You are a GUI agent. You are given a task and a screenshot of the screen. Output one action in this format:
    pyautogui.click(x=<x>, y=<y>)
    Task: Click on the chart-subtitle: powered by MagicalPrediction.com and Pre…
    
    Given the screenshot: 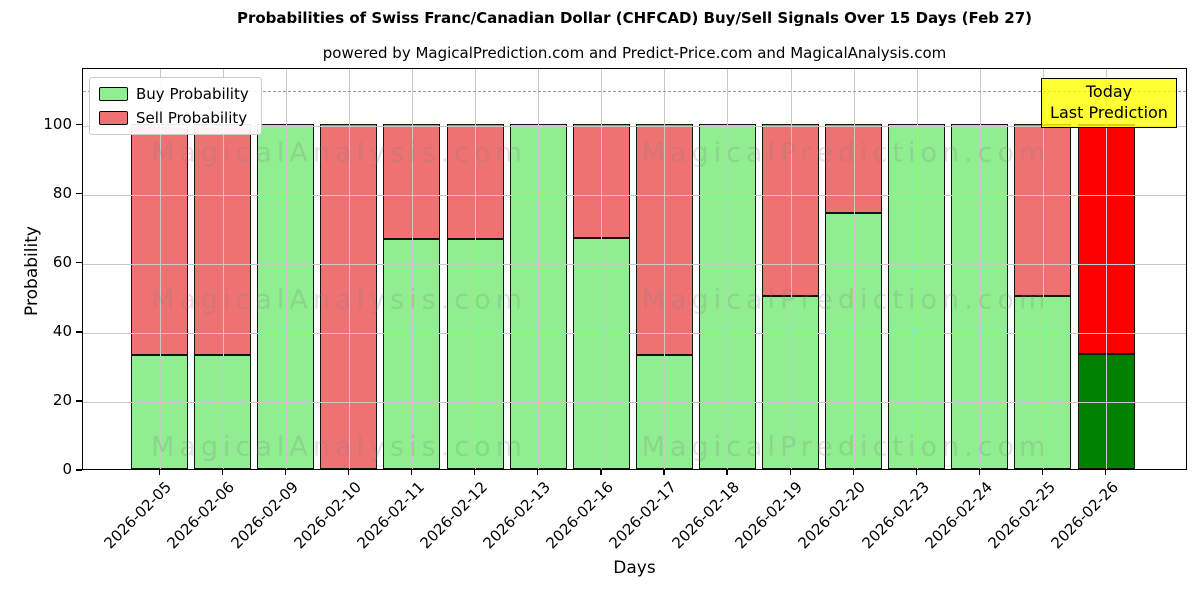 What is the action you would take?
    pyautogui.click(x=634, y=53)
    